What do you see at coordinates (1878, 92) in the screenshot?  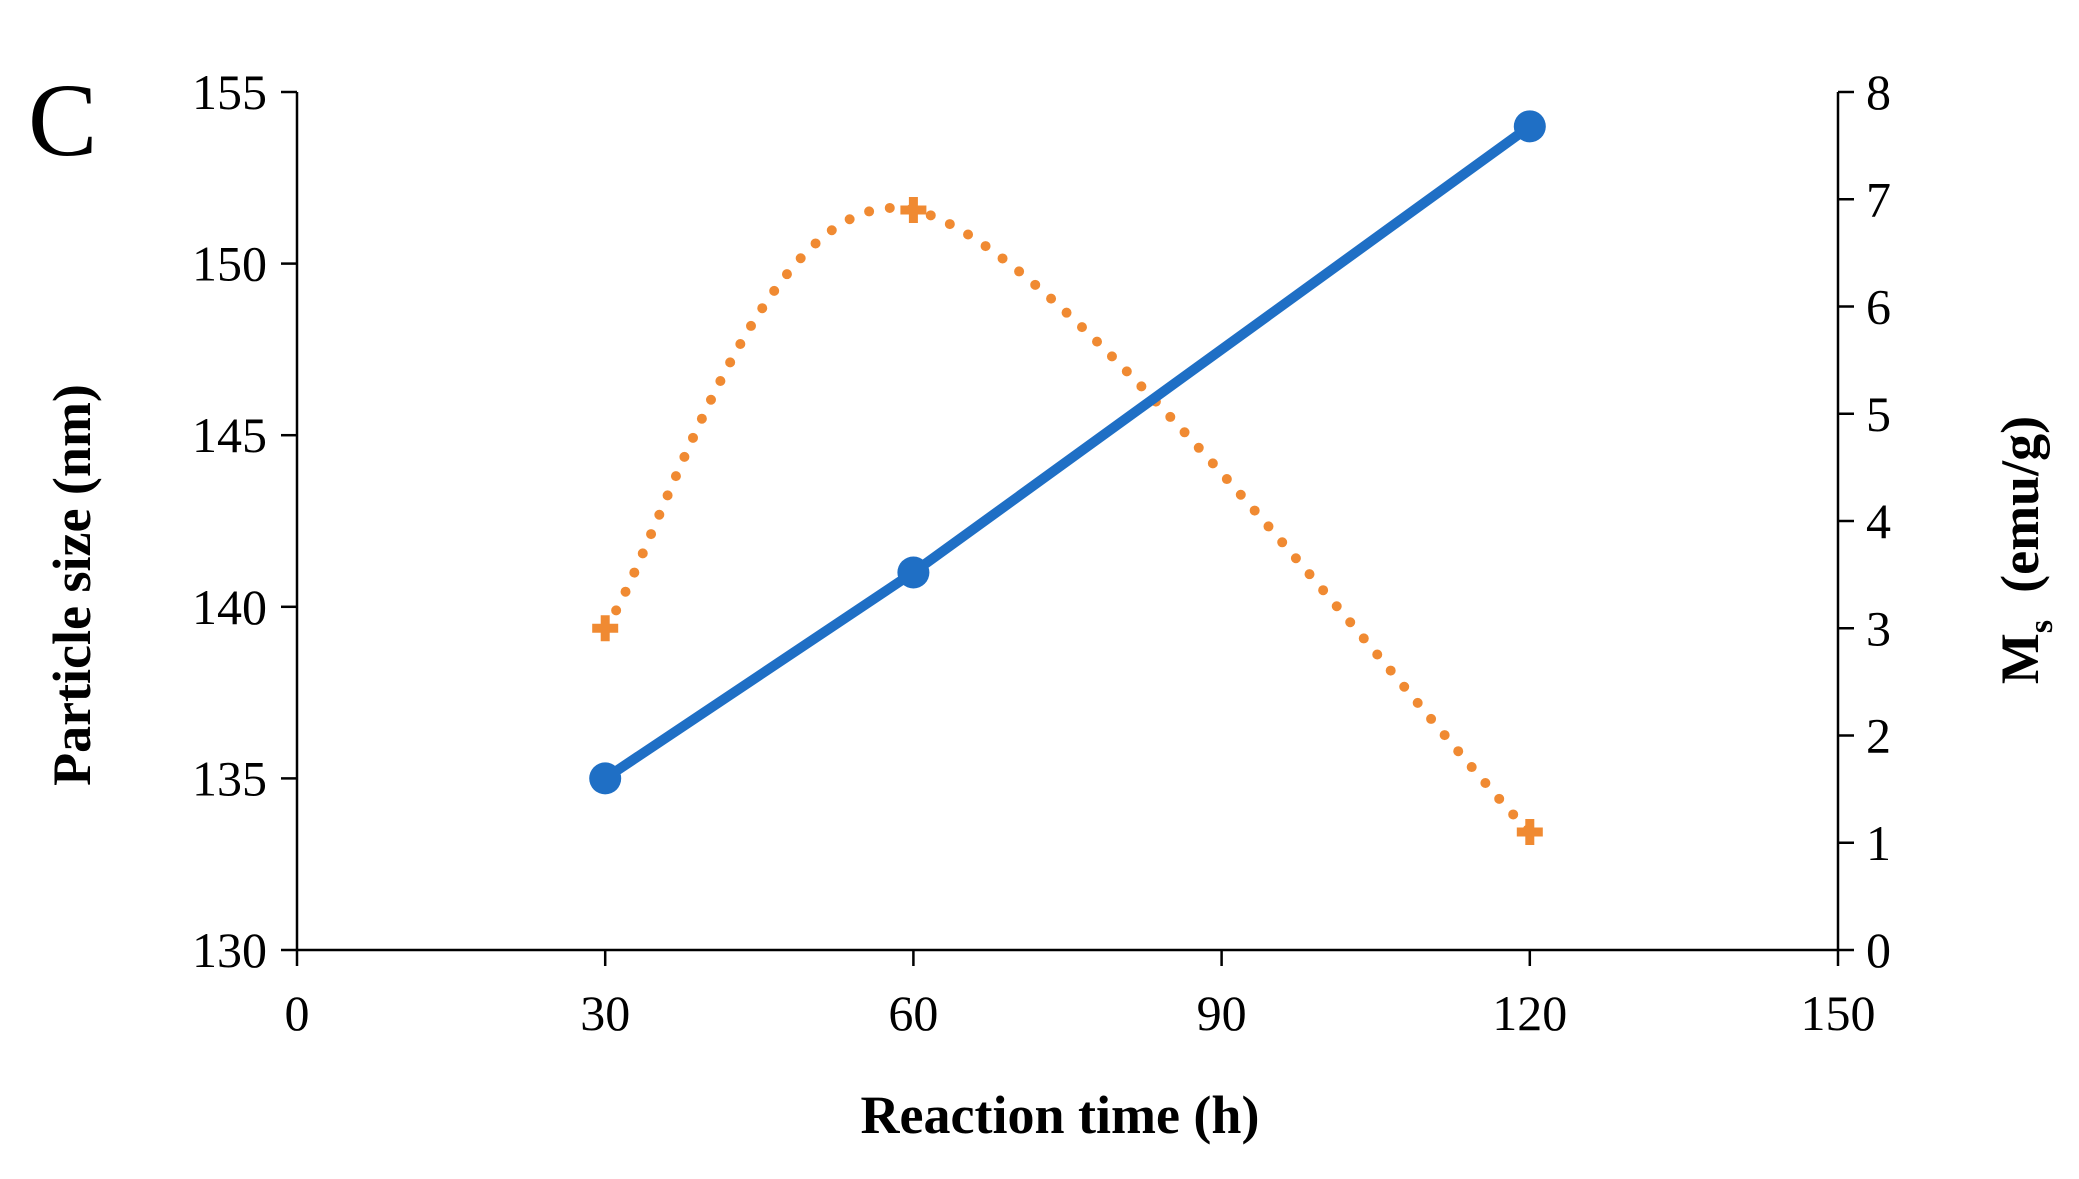 I see `right-y-tick-label: 8` at bounding box center [1878, 92].